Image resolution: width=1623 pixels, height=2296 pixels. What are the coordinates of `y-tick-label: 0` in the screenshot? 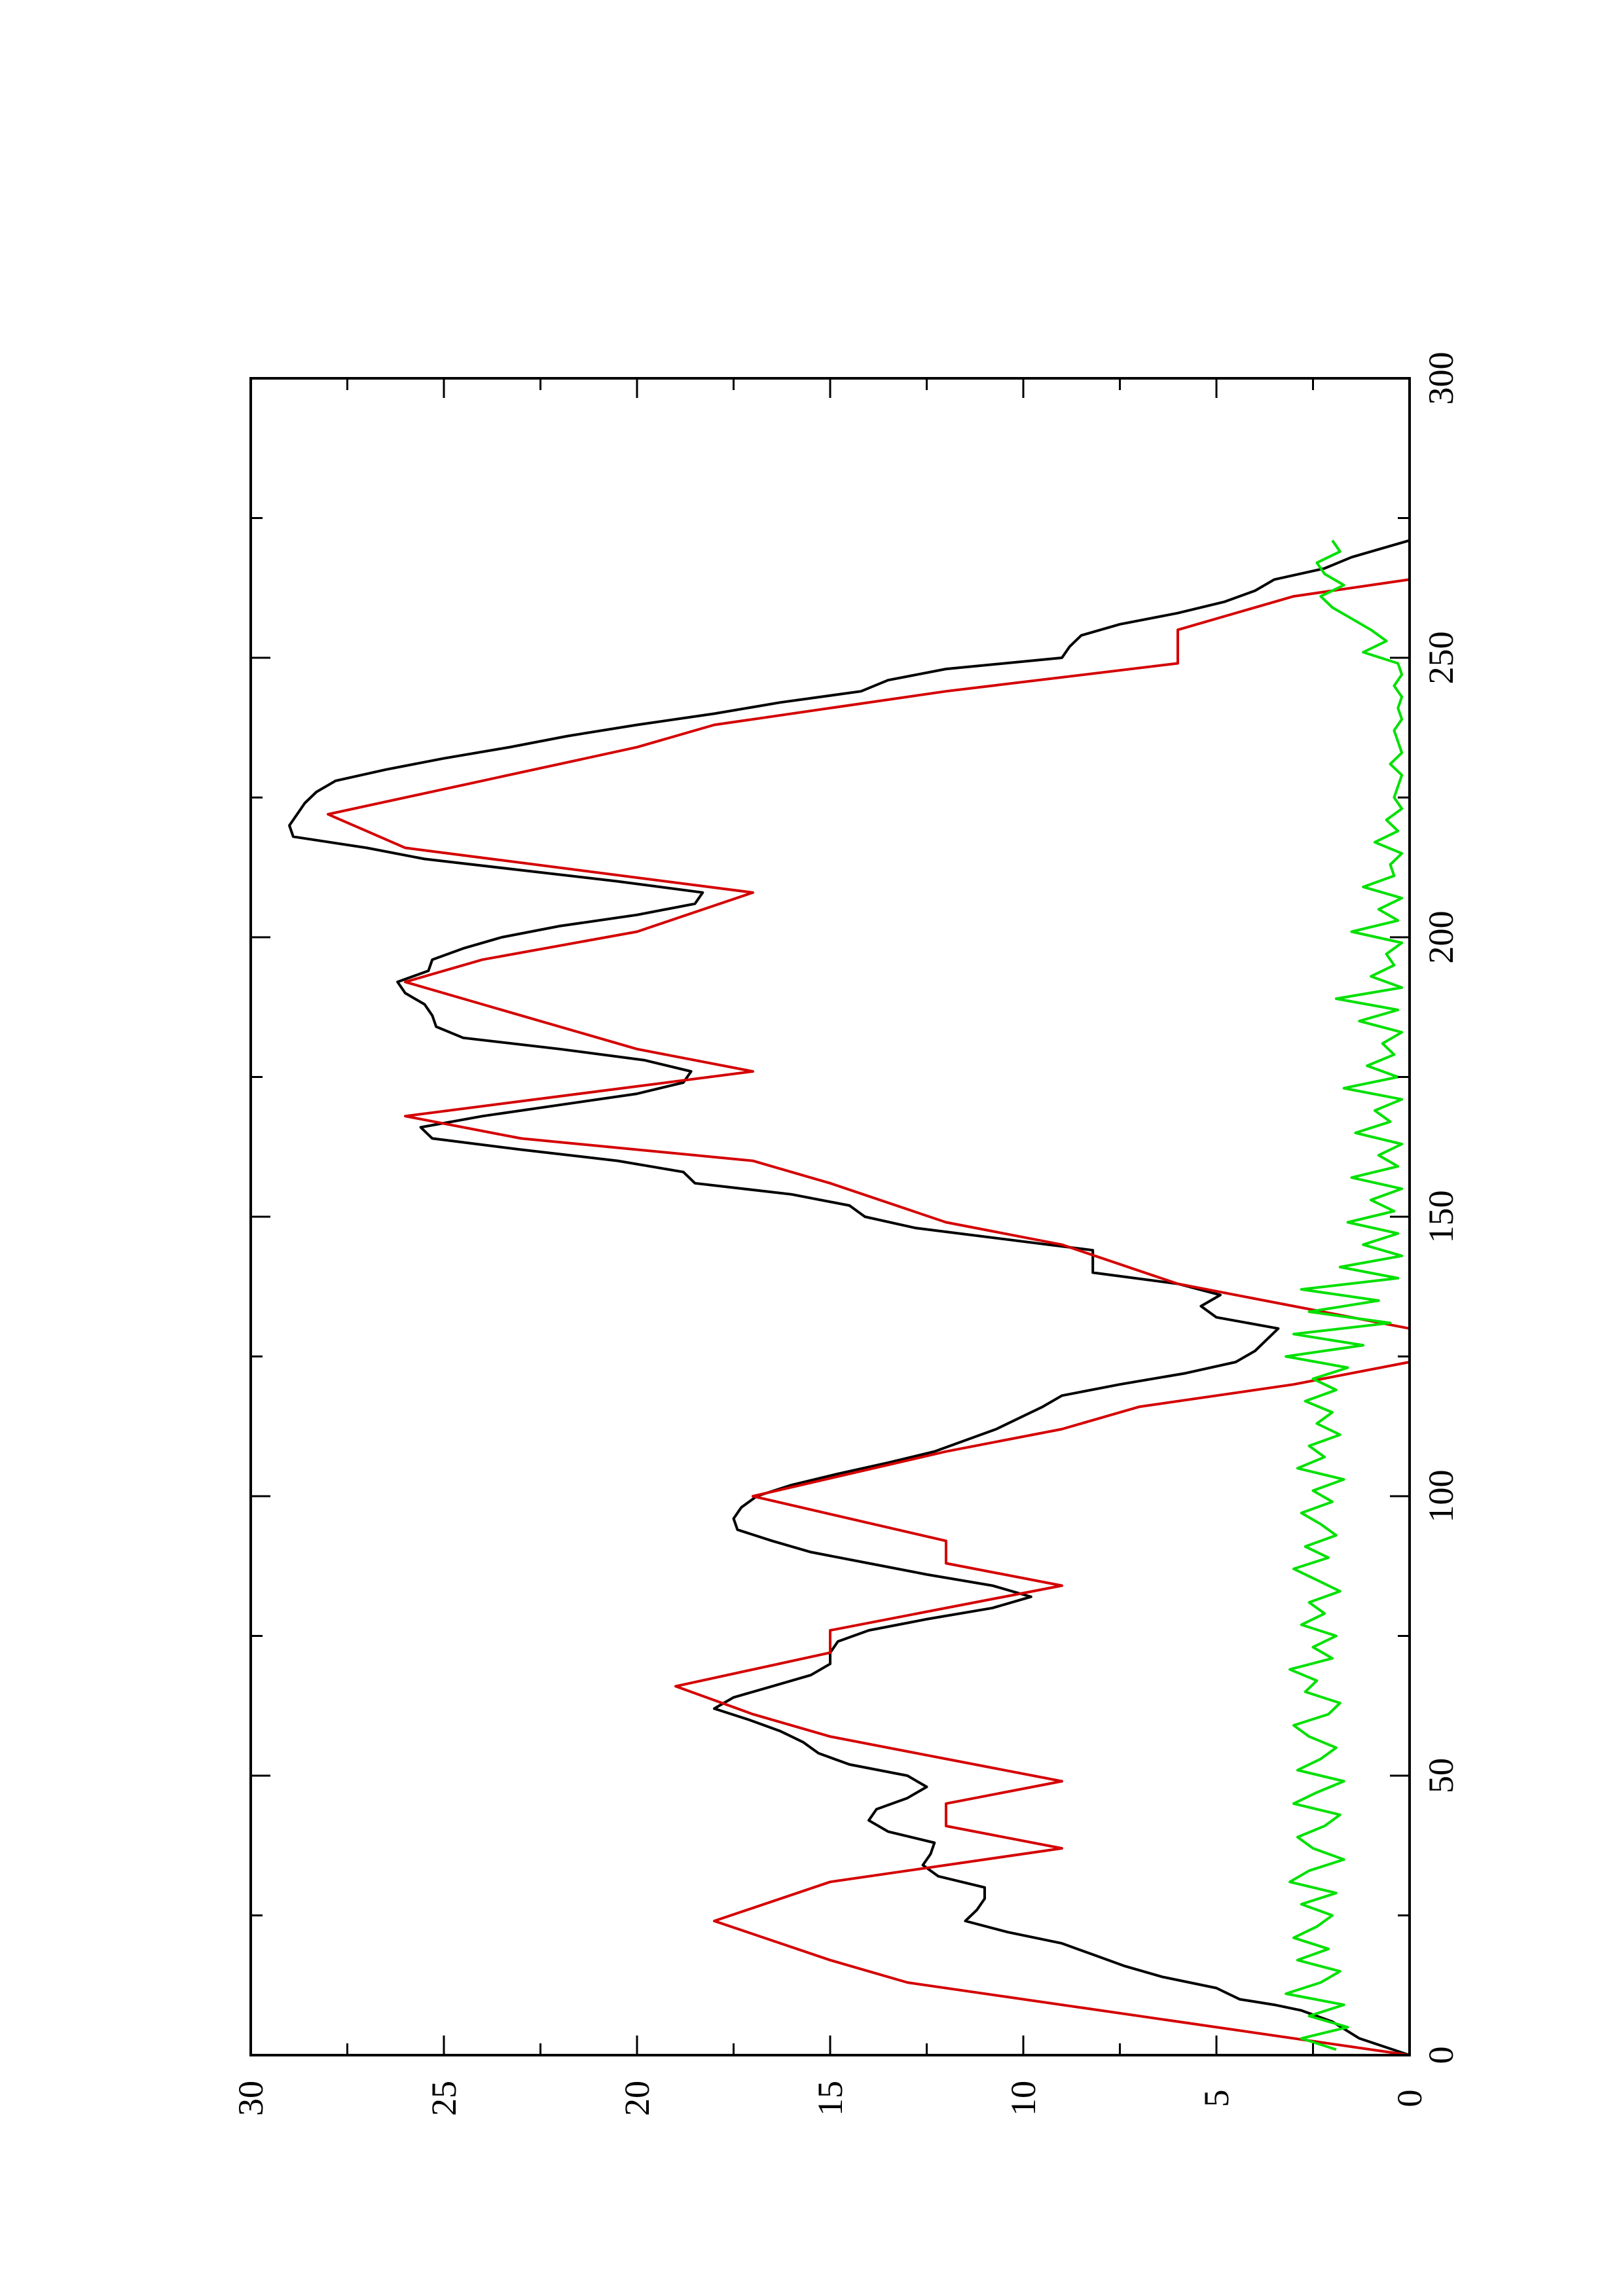 It's located at (1409, 2099).